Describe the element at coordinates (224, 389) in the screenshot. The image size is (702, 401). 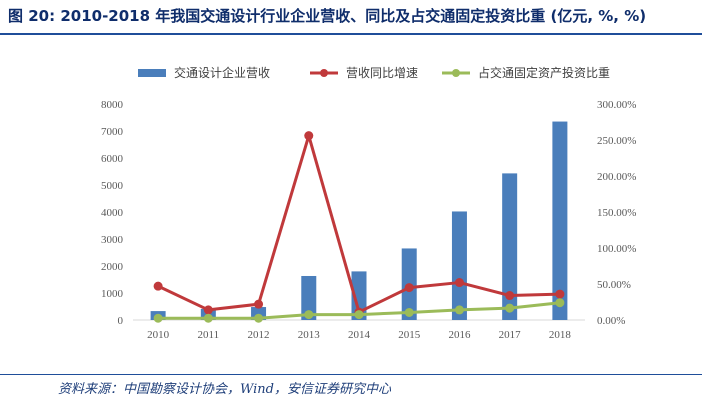
I see `source-note: 资料来源：中国勘察设计协会，Wind，安信证券研究中心` at that location.